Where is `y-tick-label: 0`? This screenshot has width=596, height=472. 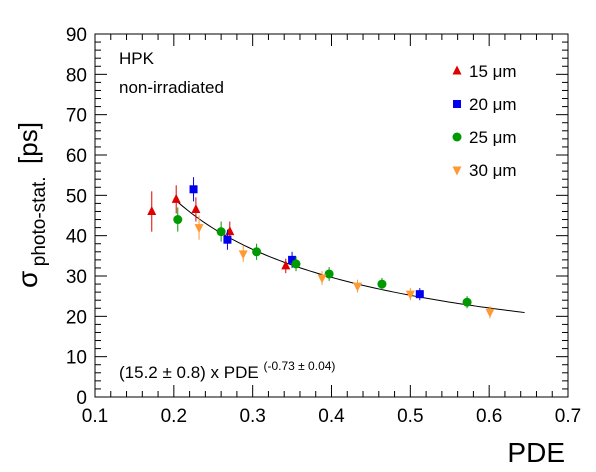 y-tick-label: 0 is located at coordinates (81, 398).